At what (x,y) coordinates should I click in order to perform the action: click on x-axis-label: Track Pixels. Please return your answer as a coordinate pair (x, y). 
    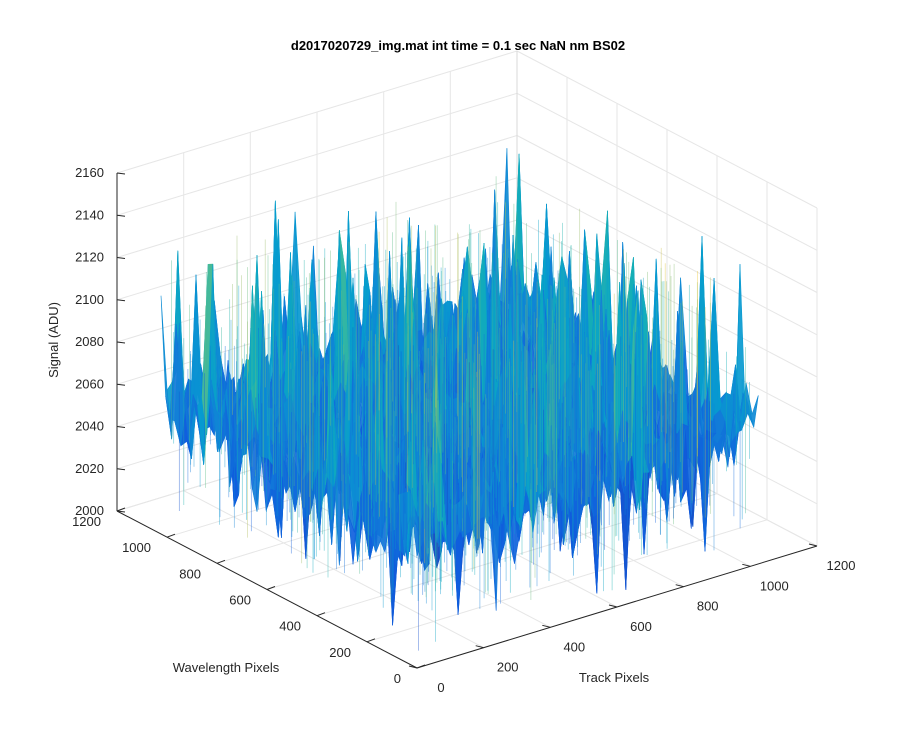
    Looking at the image, I should click on (614, 677).